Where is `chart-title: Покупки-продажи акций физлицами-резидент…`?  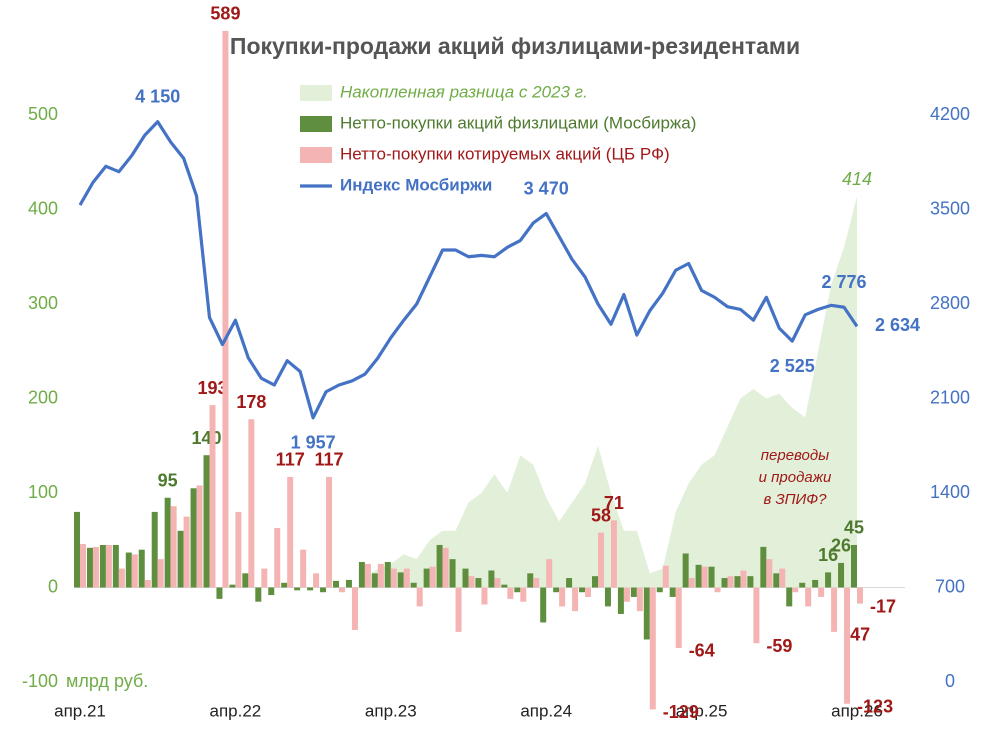 chart-title: Покупки-продажи акций физлицами-резидент… is located at coordinates (515, 46).